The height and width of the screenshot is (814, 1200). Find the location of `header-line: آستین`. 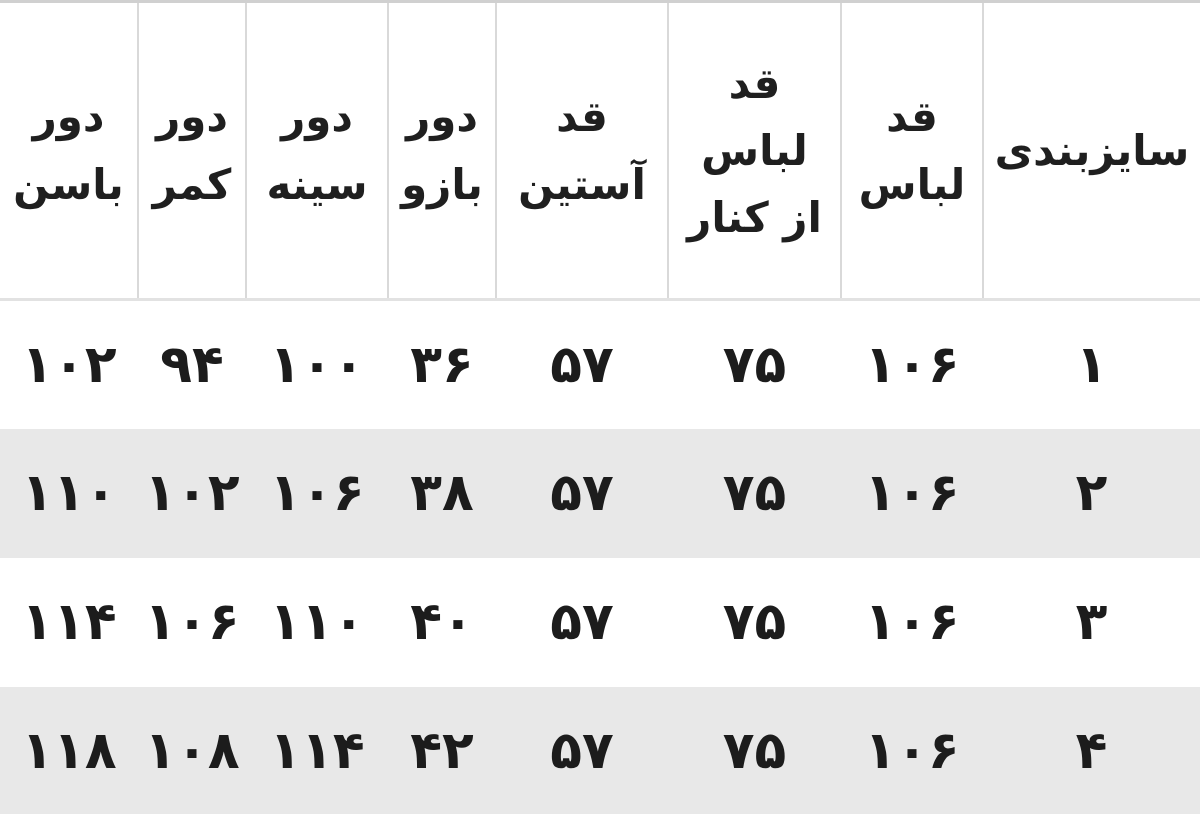

header-line: آستین is located at coordinates (582, 184).